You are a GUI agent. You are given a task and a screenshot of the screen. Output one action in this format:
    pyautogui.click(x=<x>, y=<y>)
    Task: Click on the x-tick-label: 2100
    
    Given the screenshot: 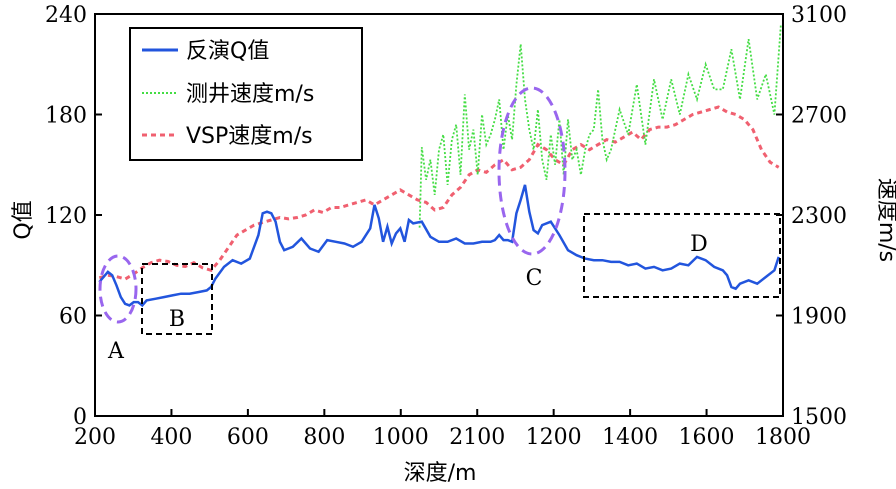 What is the action you would take?
    pyautogui.click(x=477, y=437)
    